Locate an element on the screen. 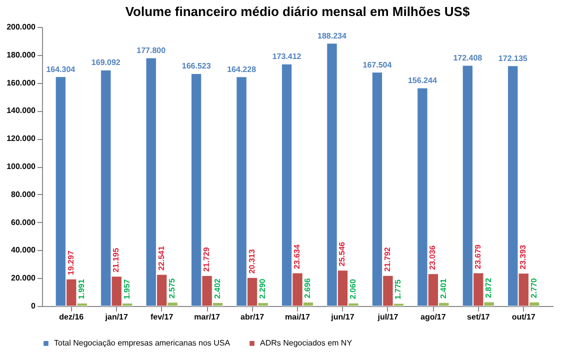  data-label: 23.634 is located at coordinates (297, 257).